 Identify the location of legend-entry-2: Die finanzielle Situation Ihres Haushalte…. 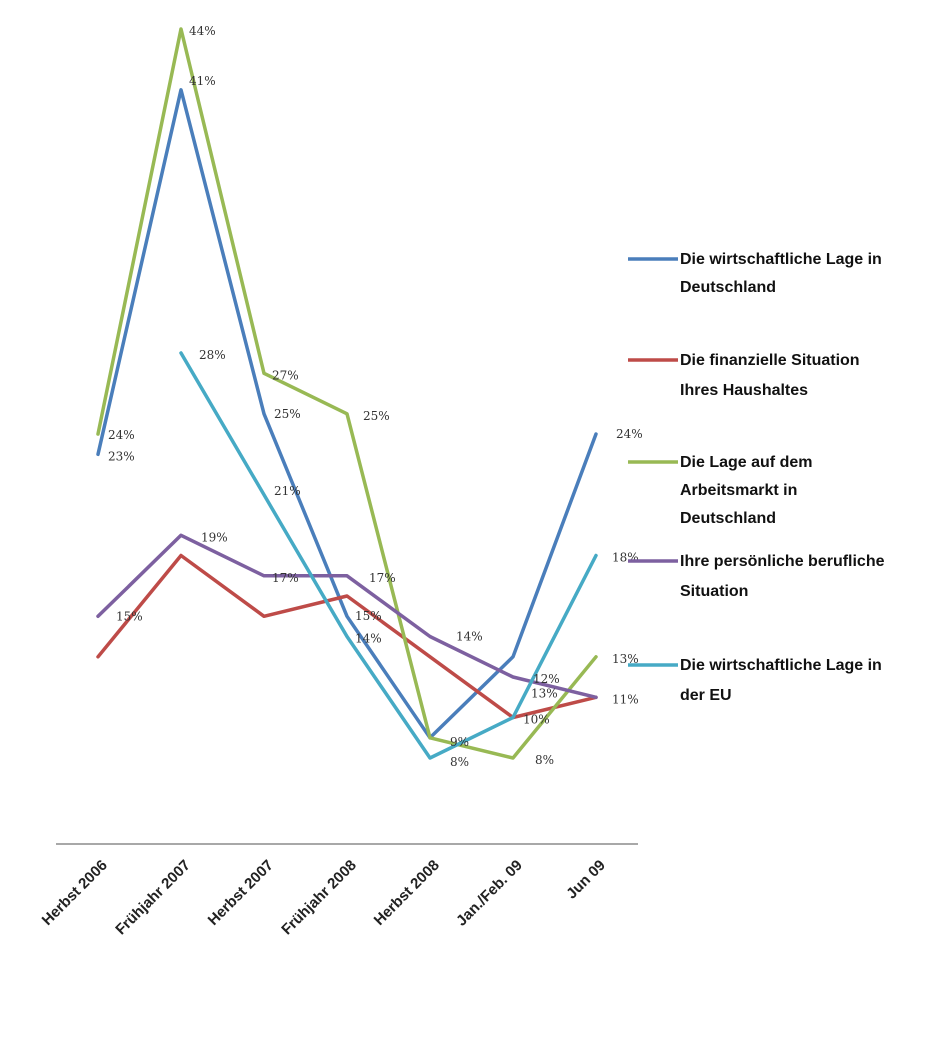
(770, 375).